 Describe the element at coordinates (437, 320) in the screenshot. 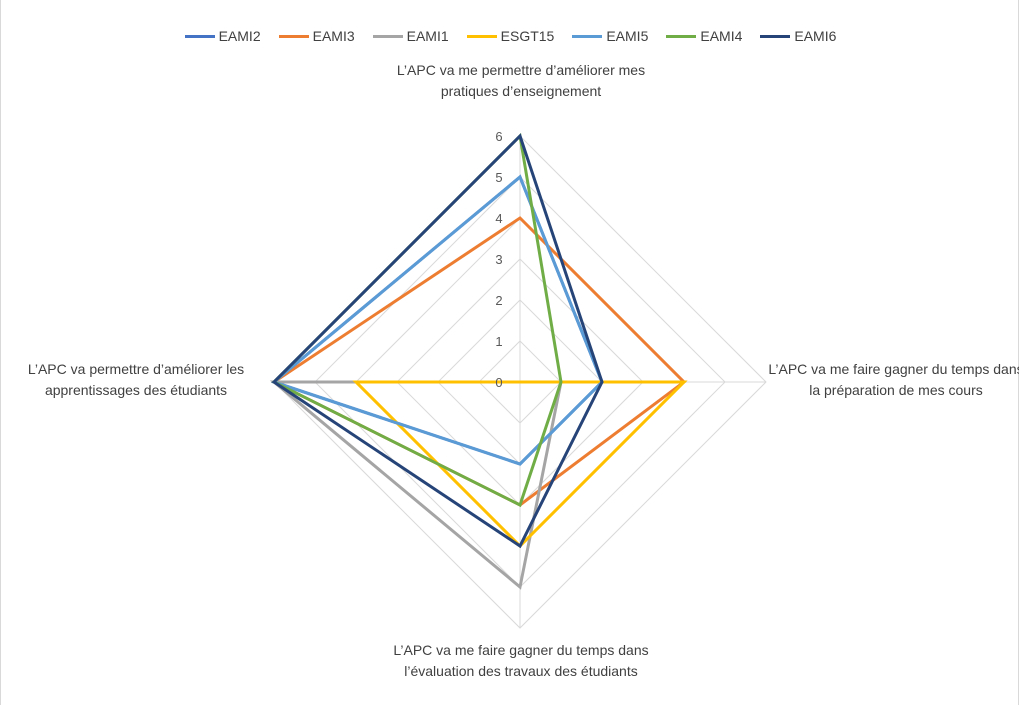

I see `series-line-eami5` at that location.